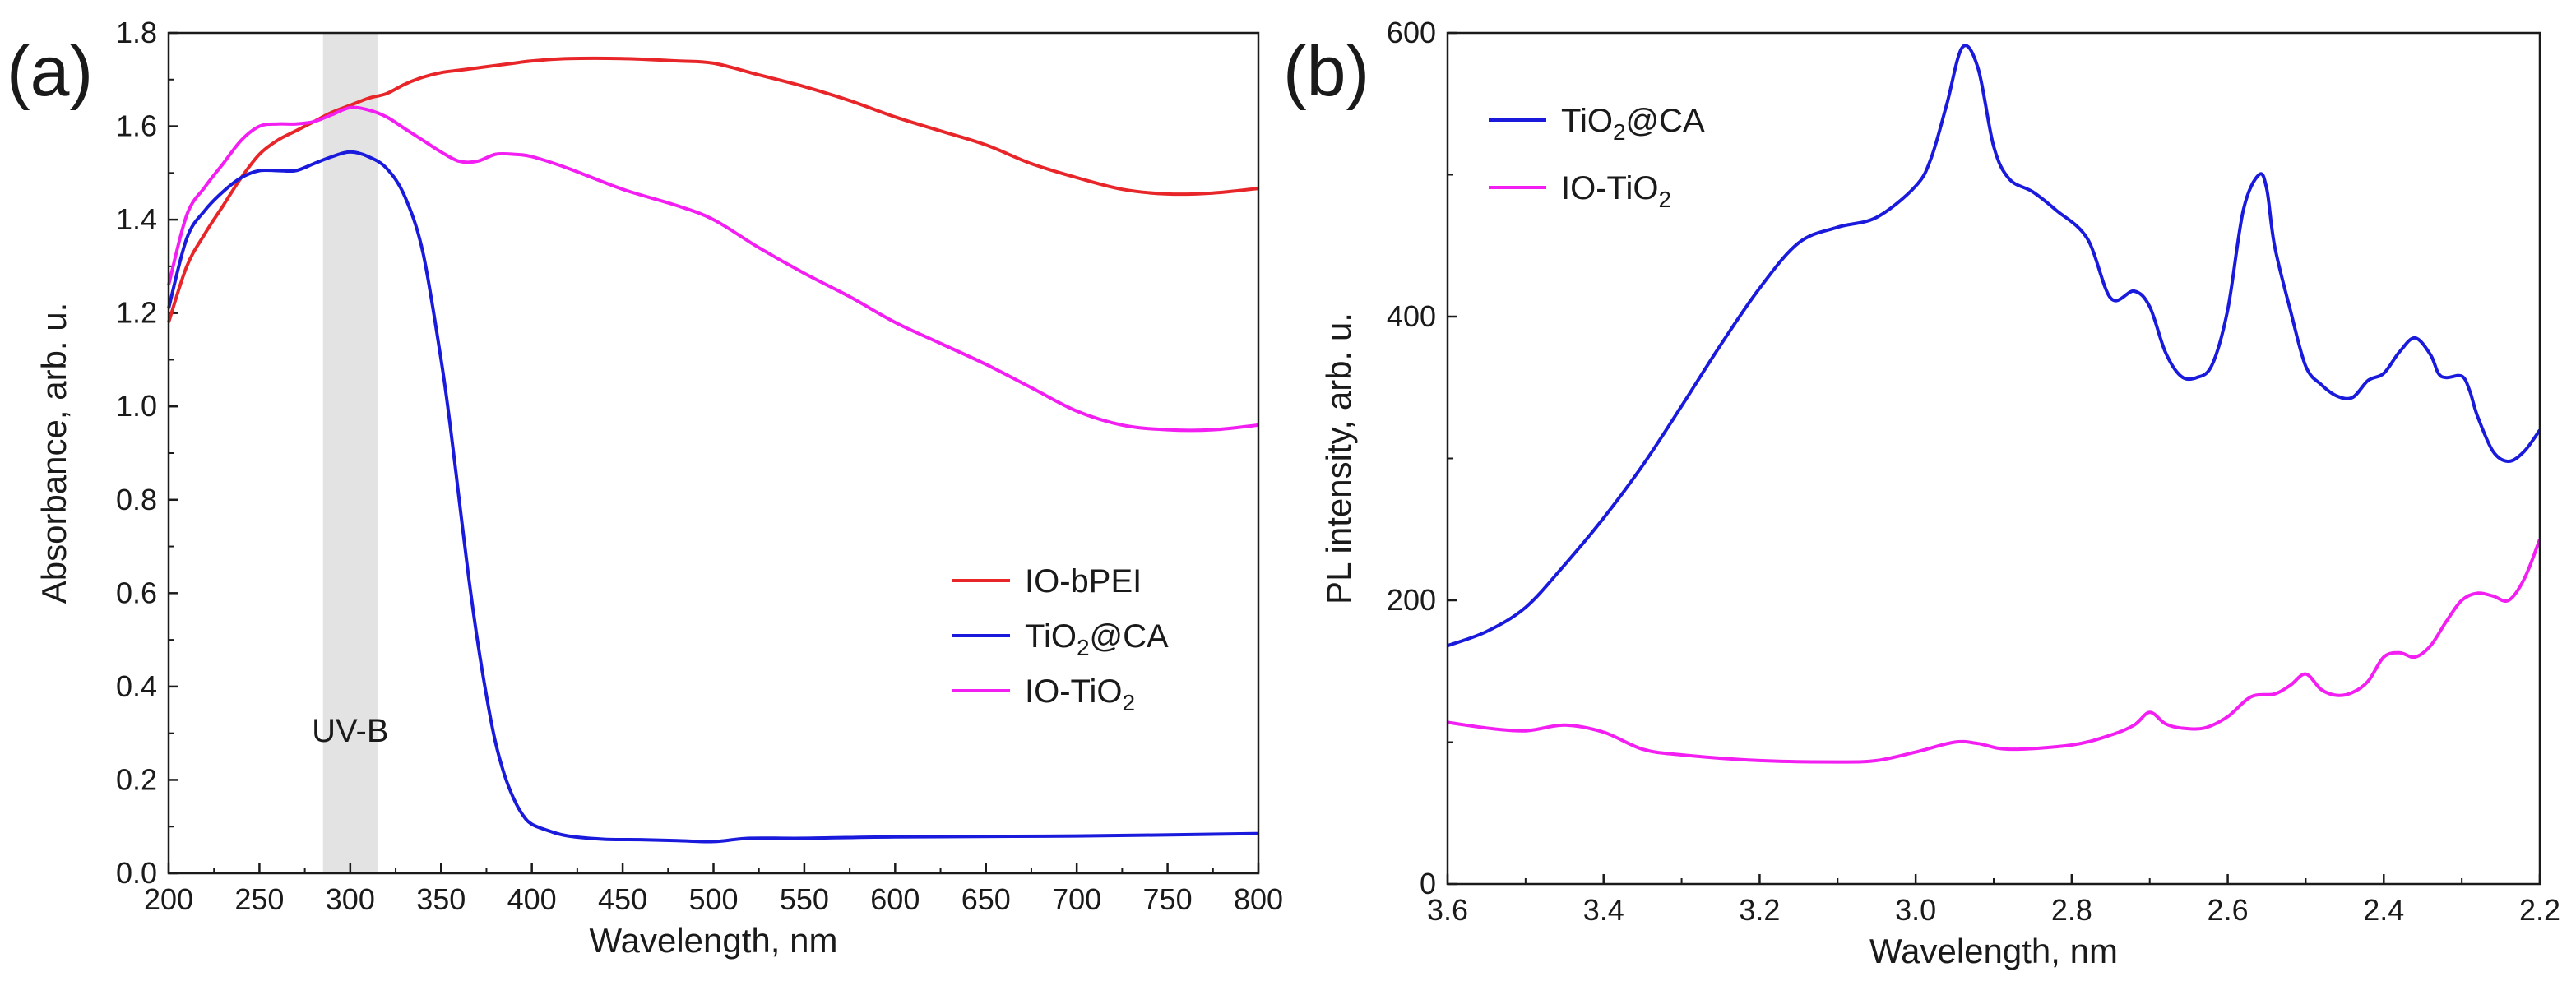 This screenshot has height=995, width=2576. Describe the element at coordinates (714, 940) in the screenshot. I see `panel-a-x-axis-title: Wavelength, nm` at that location.